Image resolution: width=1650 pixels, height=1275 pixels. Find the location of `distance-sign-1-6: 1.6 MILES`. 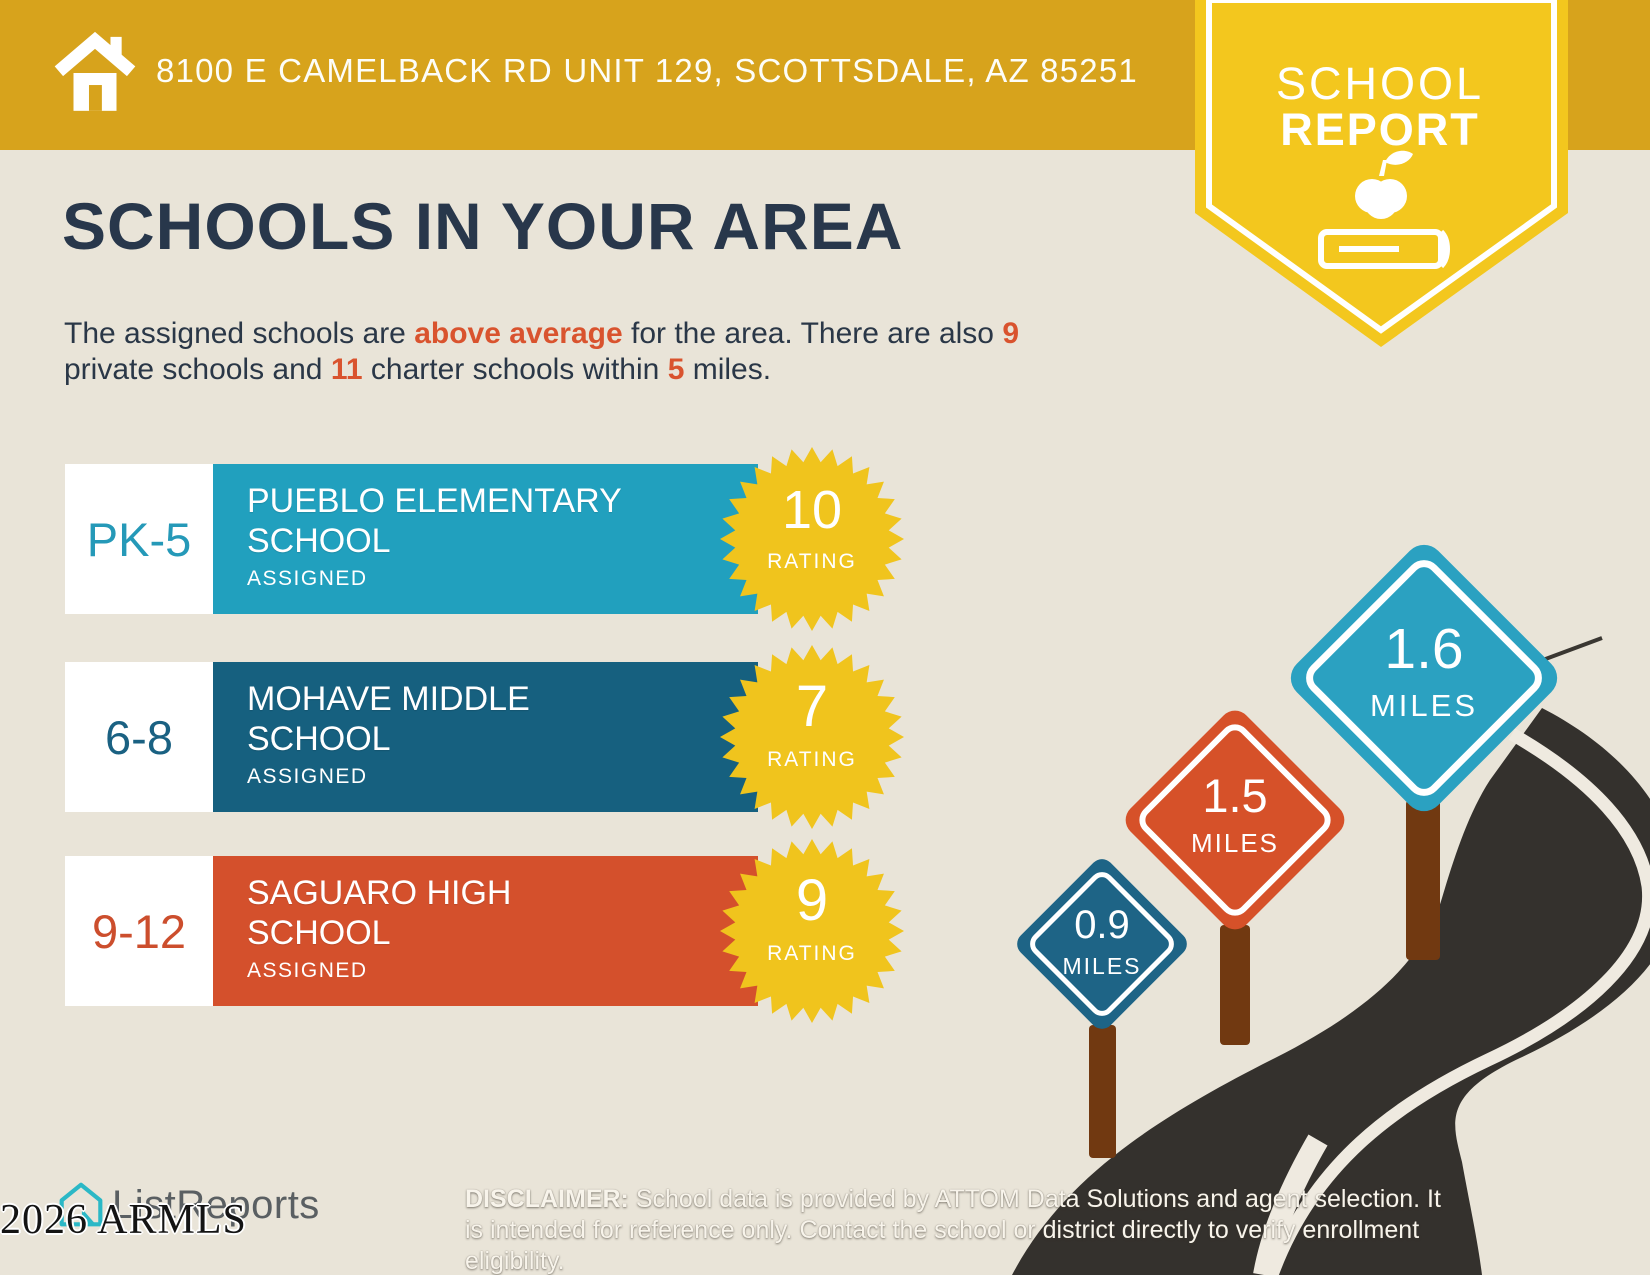

distance-sign-1-6: 1.6 MILES is located at coordinates (1424, 678).